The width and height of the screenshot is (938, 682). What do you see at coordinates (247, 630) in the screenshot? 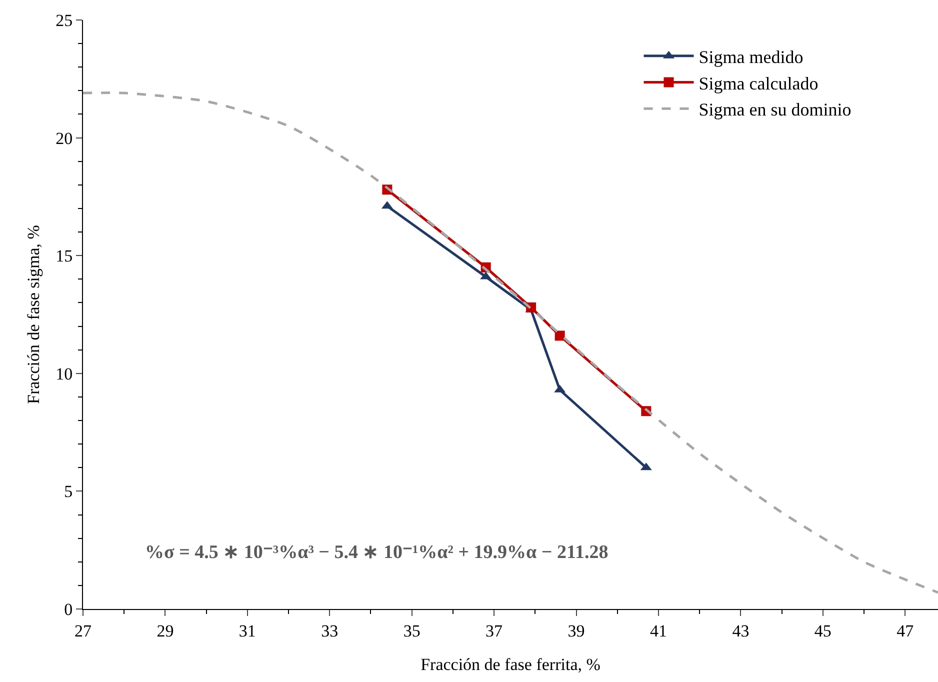
I see `x-tick-label: 31` at bounding box center [247, 630].